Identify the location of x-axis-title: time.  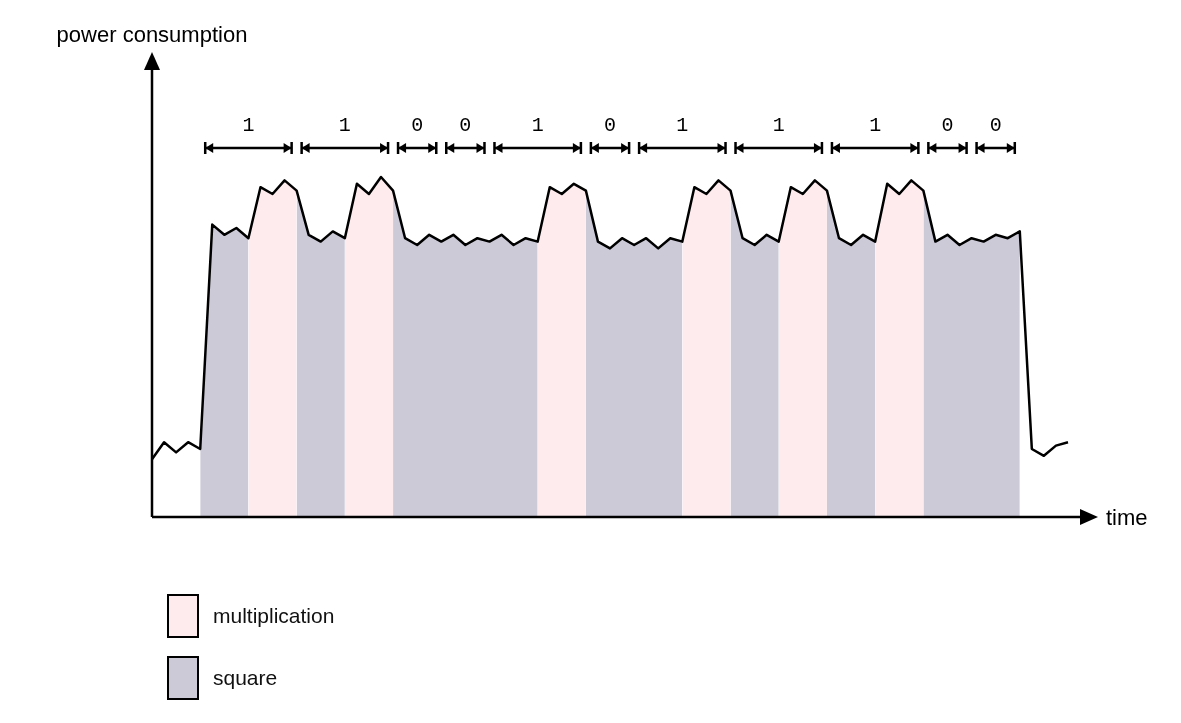
(1127, 518).